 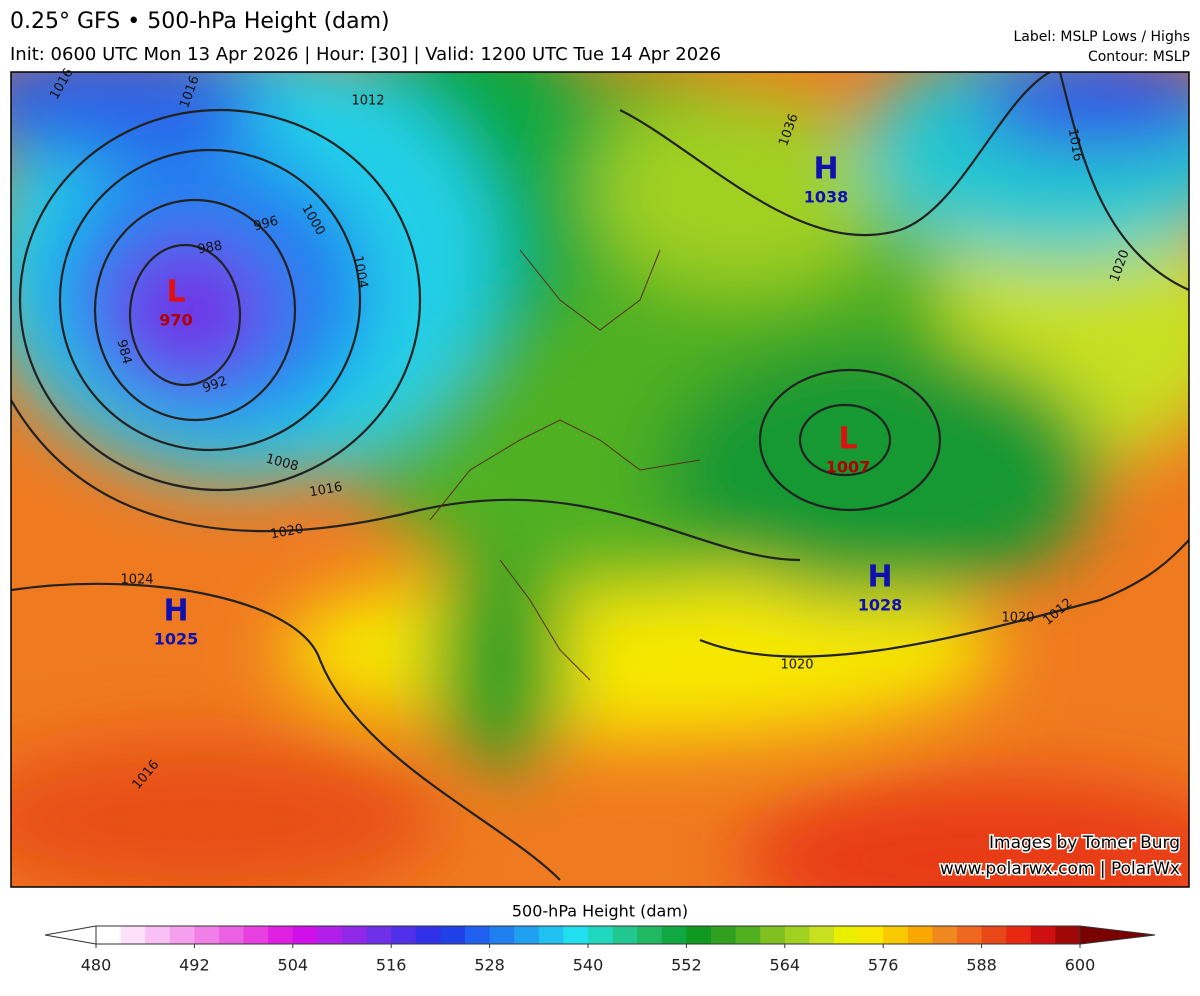 What do you see at coordinates (175, 320) in the screenshot?
I see `center-value: 970` at bounding box center [175, 320].